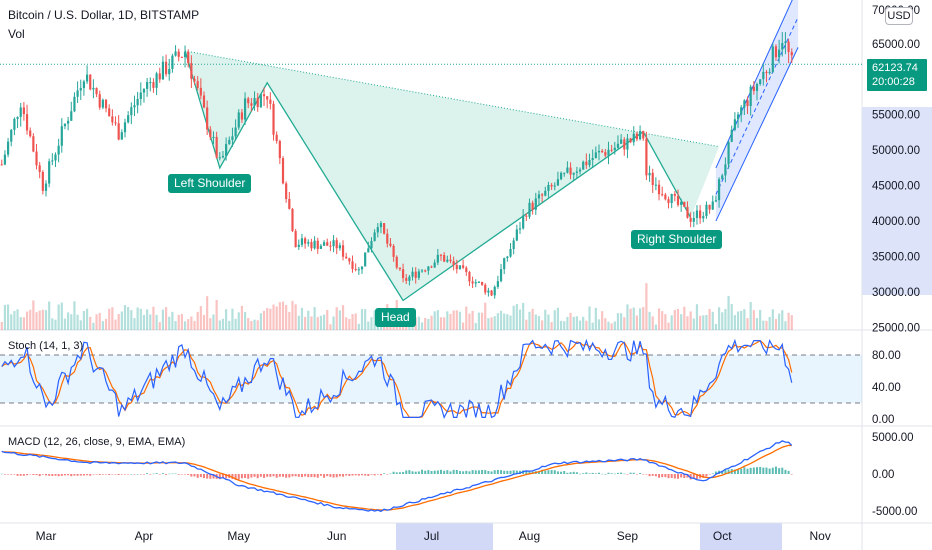  Describe the element at coordinates (757, 111) in the screenshot. I see `ascending-channel` at that location.